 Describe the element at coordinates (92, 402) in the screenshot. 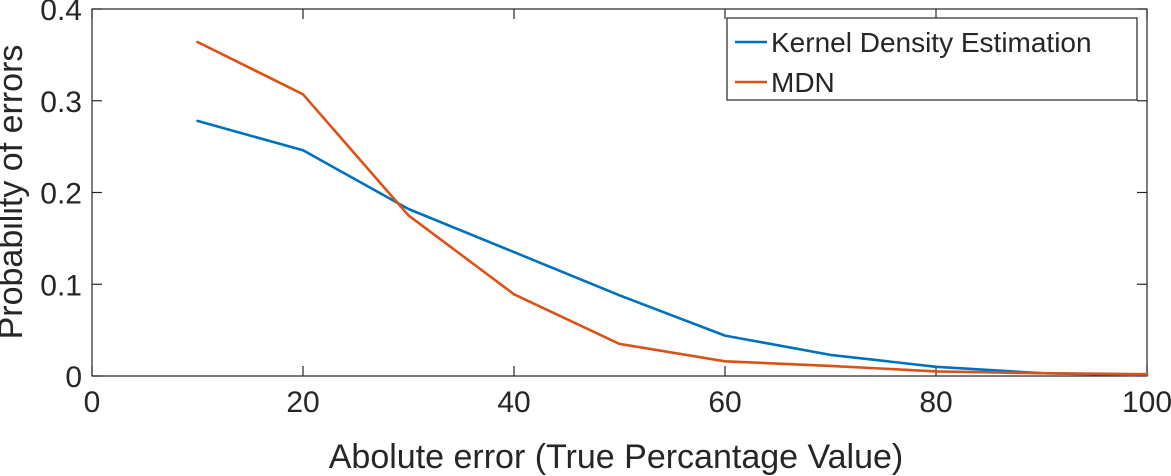

I see `x-tick-label: 0` at that location.